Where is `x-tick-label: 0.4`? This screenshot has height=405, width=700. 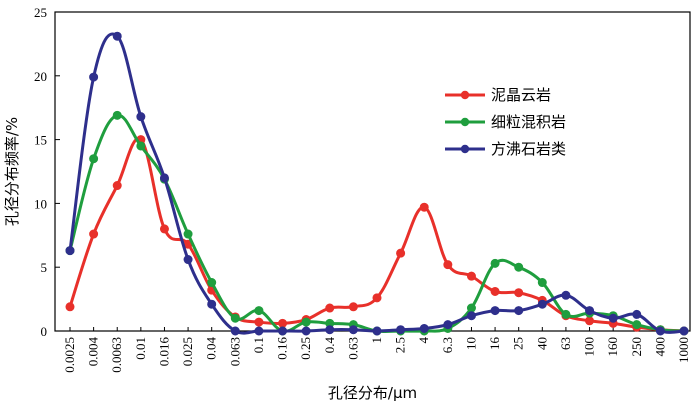 x-tick-label: 0.4 is located at coordinates (329, 345).